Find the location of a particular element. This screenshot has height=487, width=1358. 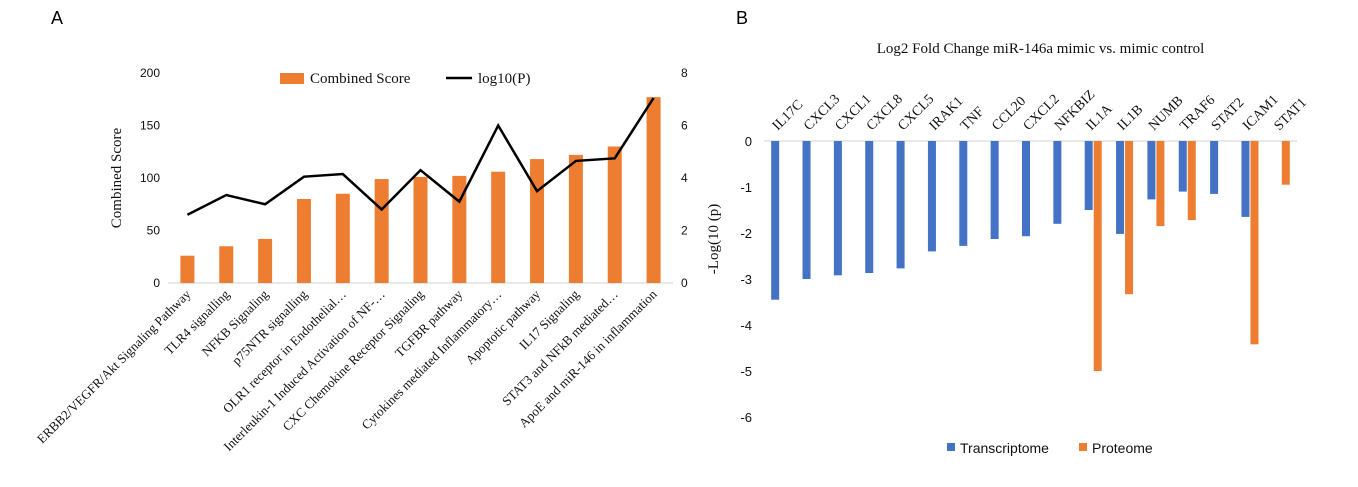

a-category-label: CXC Chemokine Receptor Signaling is located at coordinates (353, 360).